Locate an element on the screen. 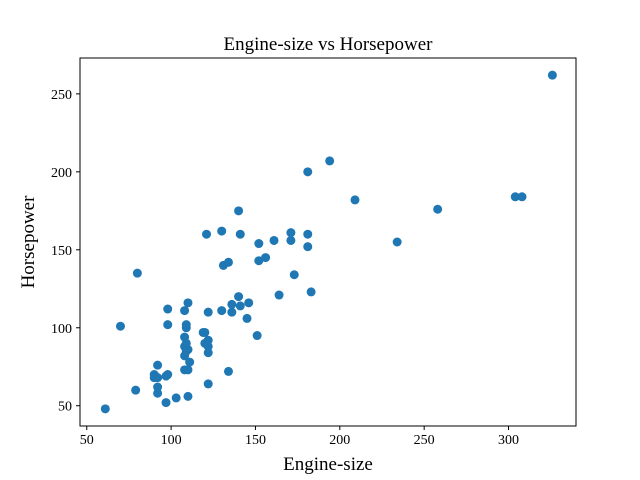 The width and height of the screenshot is (640, 480). x-tick-label: 150 is located at coordinates (255, 440).